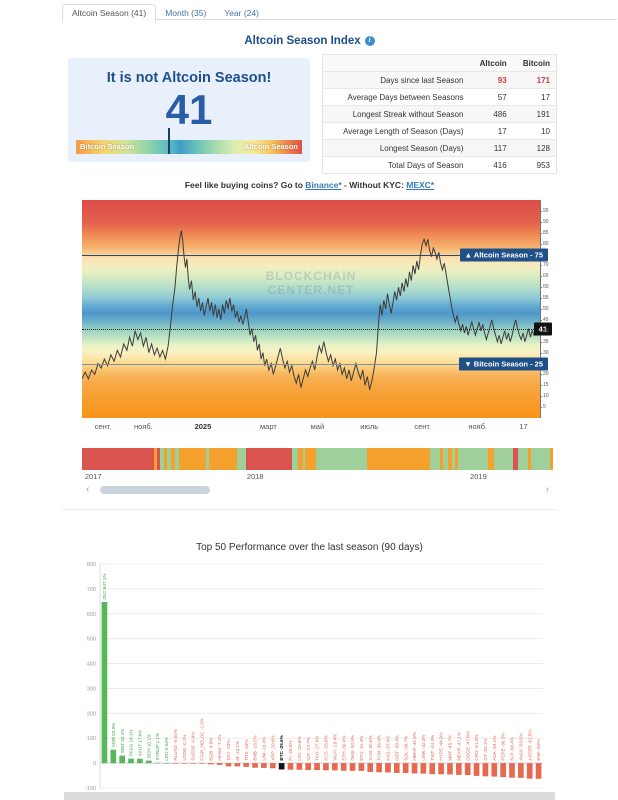 This screenshot has width=618, height=800. I want to click on stats-cell-altcoin: 486, so click(491, 114).